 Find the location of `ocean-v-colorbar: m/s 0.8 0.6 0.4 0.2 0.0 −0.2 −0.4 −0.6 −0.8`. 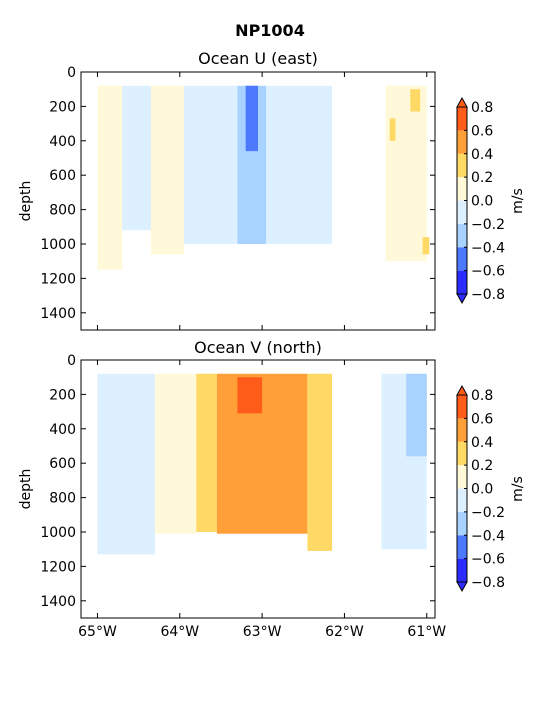

ocean-v-colorbar: m/s 0.8 0.6 0.4 0.2 0.0 −0.2 −0.4 −0.6 −0.8 is located at coordinates (491, 488).